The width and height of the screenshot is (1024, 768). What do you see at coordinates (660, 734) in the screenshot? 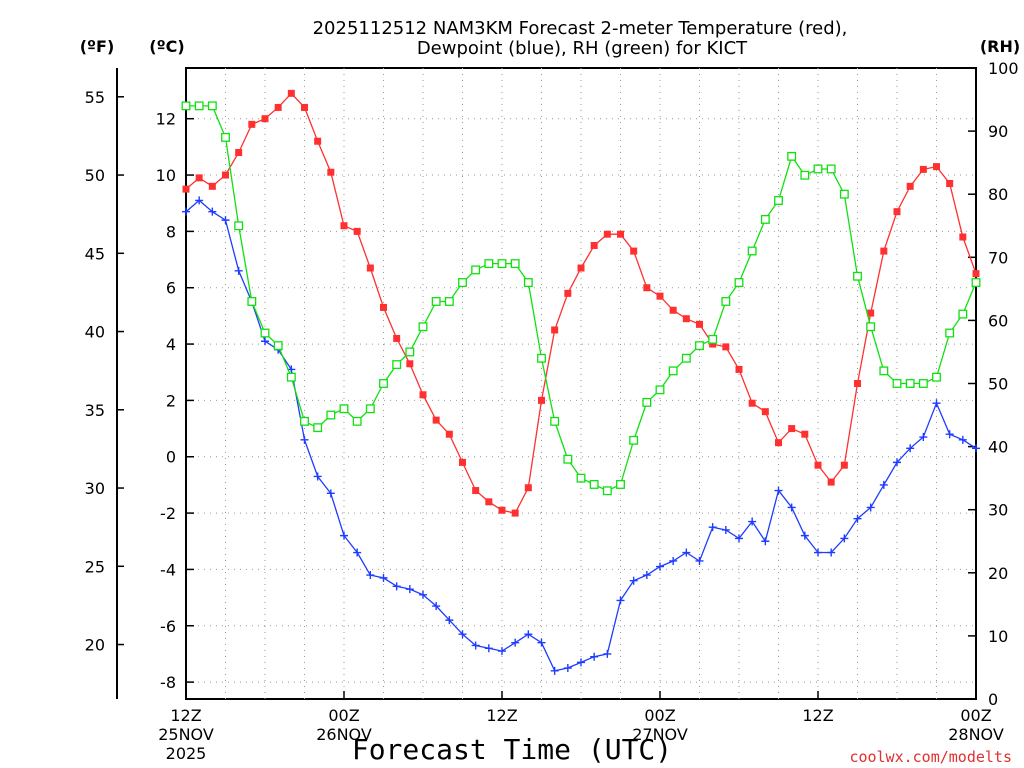
I see `x-tick-label: 27NOV` at bounding box center [660, 734].